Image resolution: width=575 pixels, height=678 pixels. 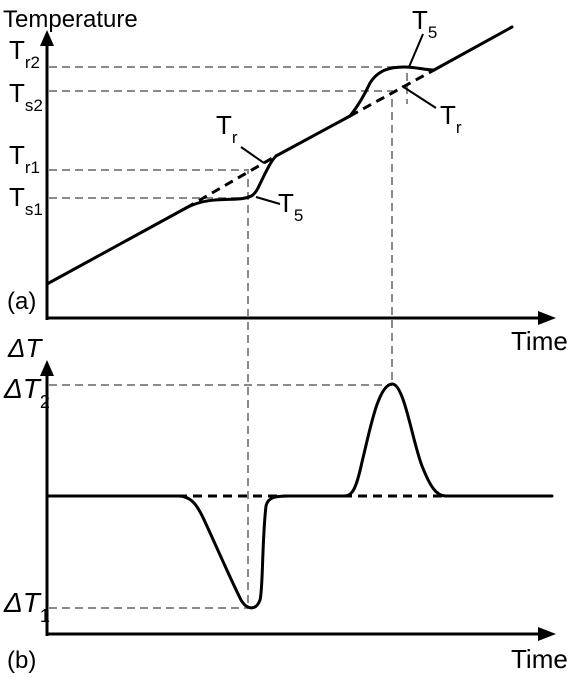 I want to click on tick-ts2: Ts2, so click(x=26, y=96).